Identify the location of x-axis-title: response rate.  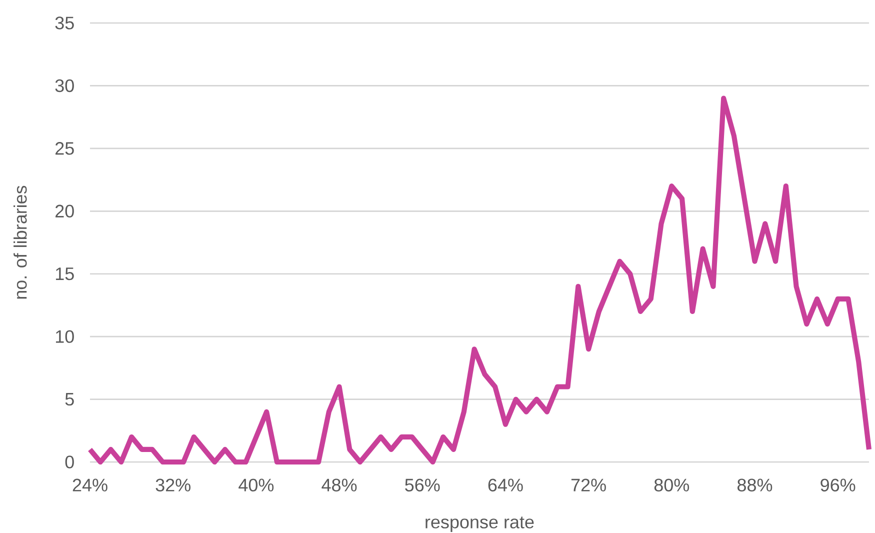
(480, 524).